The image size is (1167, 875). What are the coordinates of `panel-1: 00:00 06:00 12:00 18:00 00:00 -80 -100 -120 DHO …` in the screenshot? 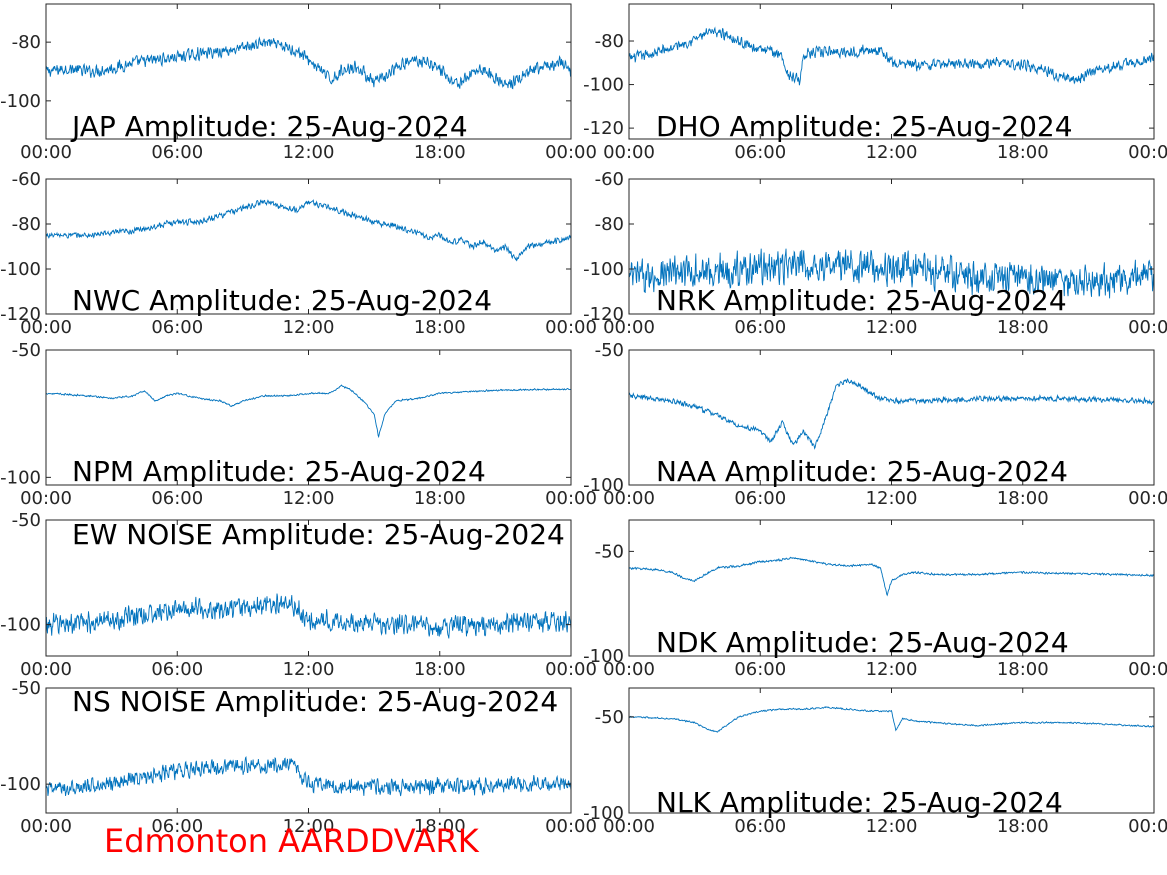 It's located at (875, 83).